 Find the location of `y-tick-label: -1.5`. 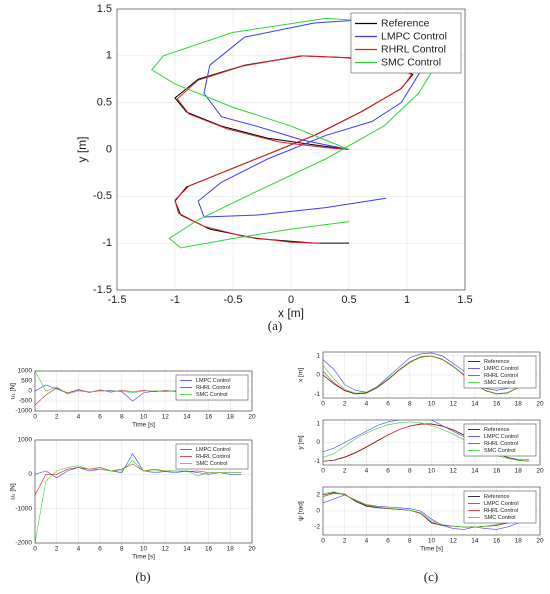

y-tick-label: -1.5 is located at coordinates (102, 290).